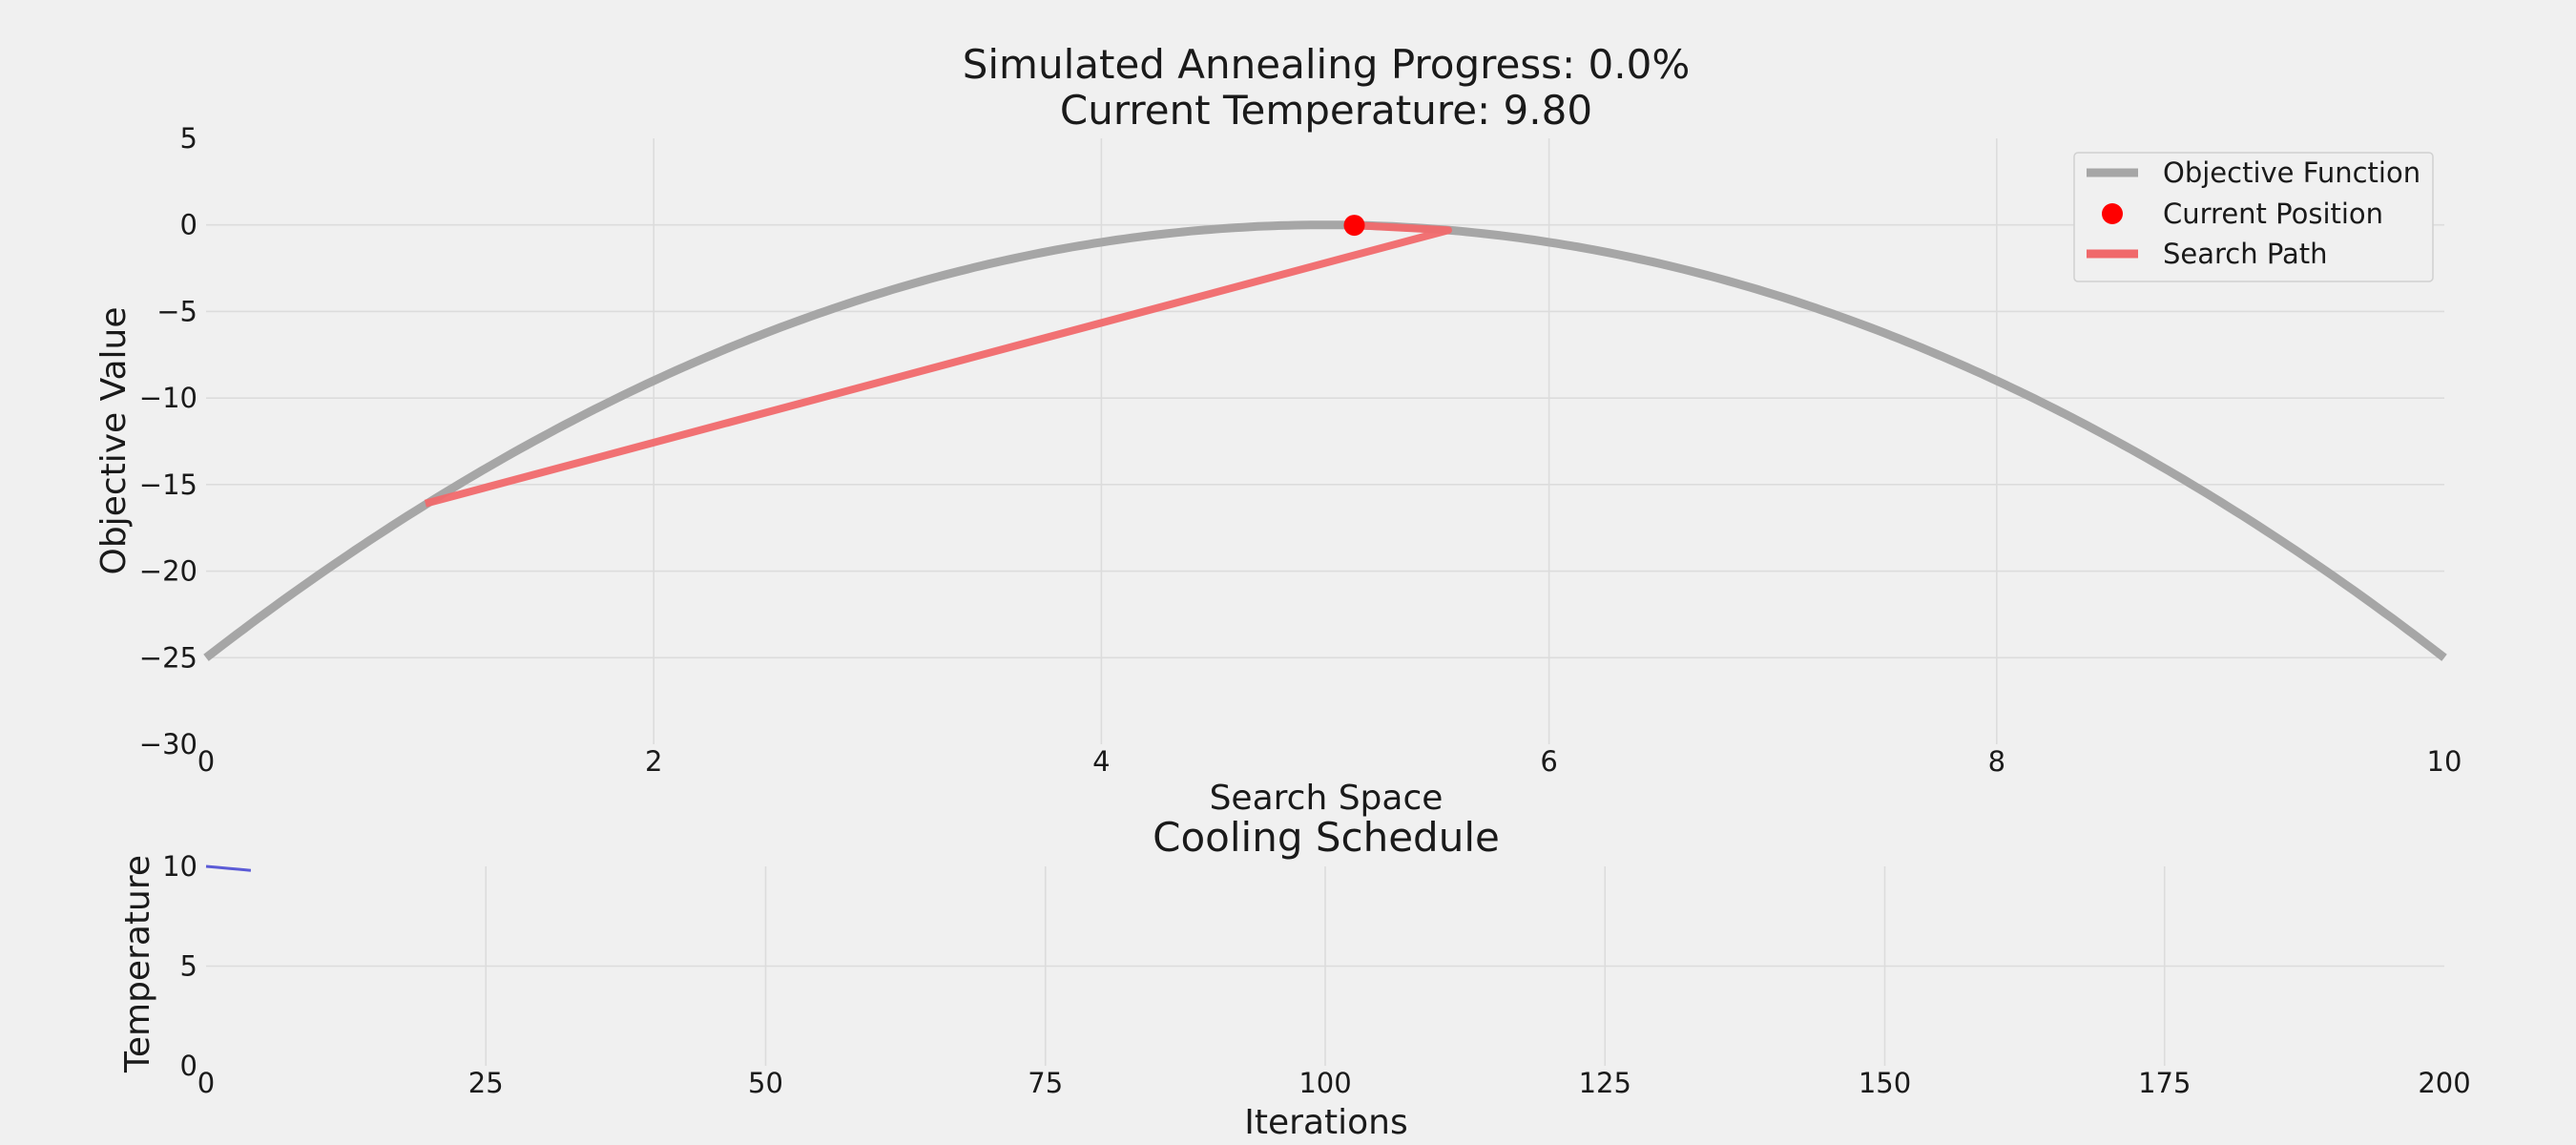 The width and height of the screenshot is (2576, 1145). I want to click on cooling-x-tick-labels: 0 25 50 75 100 125 150 175 200, so click(1334, 1083).